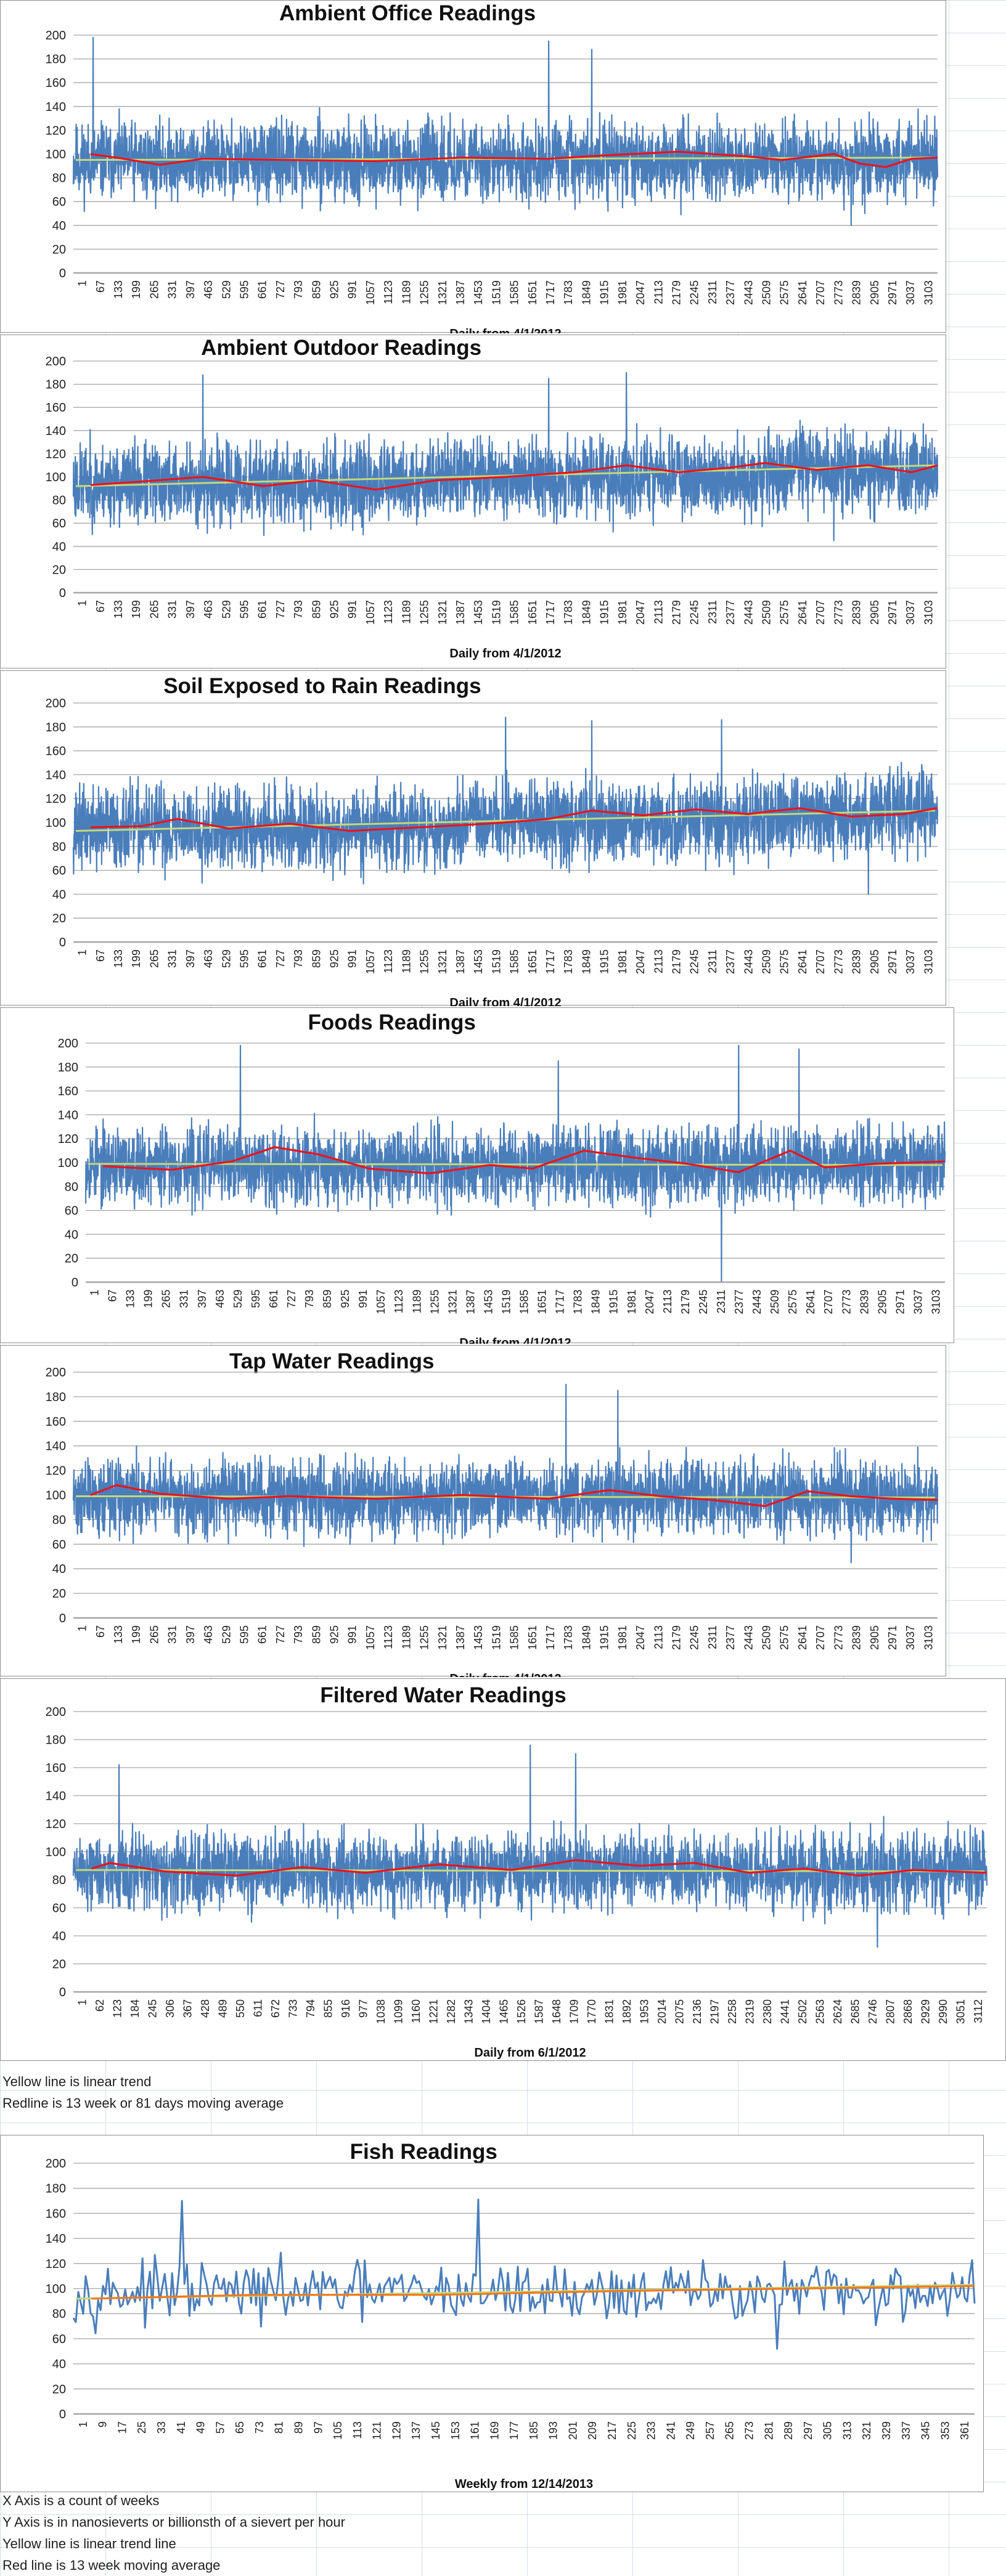 This screenshot has width=1006, height=2576. Describe the element at coordinates (118, 609) in the screenshot. I see `x-tick-label: 133` at that location.